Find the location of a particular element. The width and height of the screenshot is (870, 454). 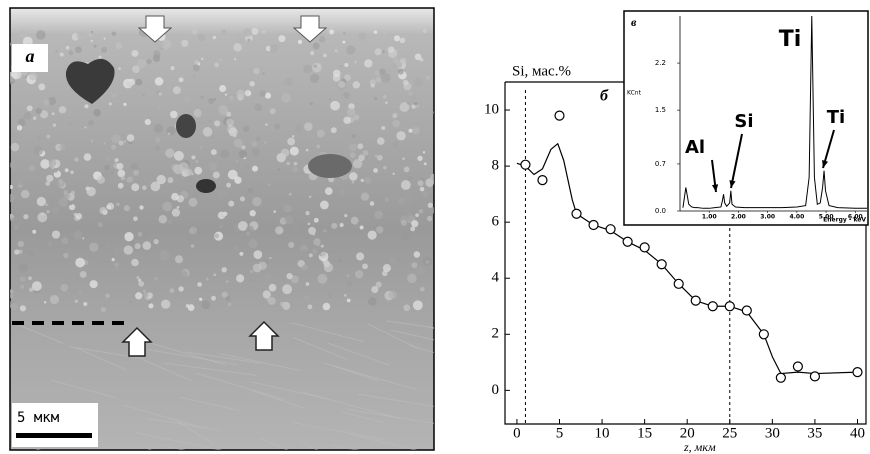

pore is located at coordinates (206, 186).